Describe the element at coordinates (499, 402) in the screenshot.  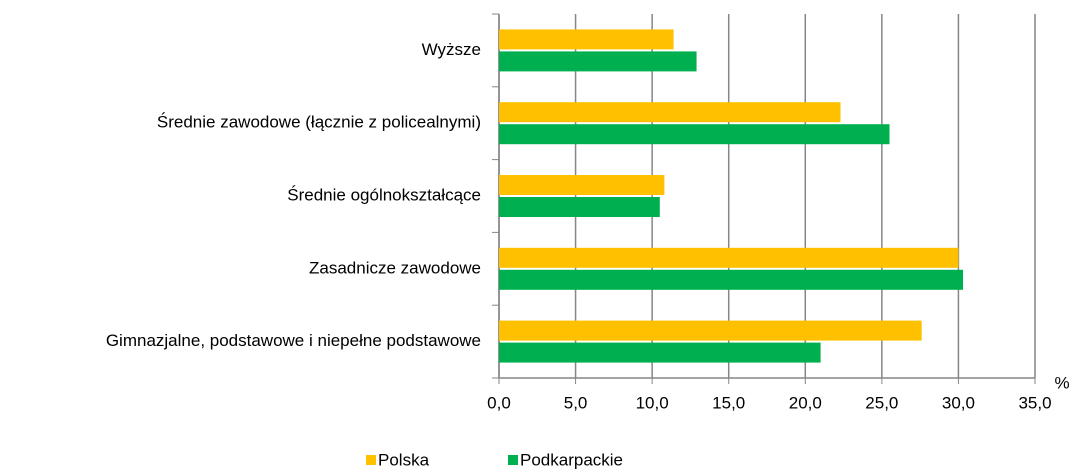
I see `x-tick-label: 0,0` at that location.